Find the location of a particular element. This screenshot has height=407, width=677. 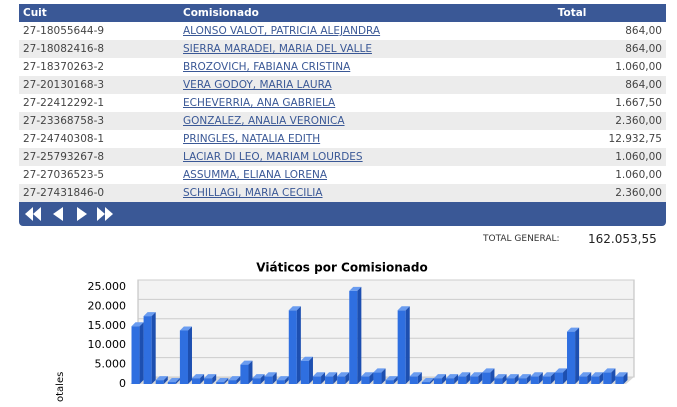

cell: PRINGLES, NATALIA EDITH is located at coordinates (366, 139).